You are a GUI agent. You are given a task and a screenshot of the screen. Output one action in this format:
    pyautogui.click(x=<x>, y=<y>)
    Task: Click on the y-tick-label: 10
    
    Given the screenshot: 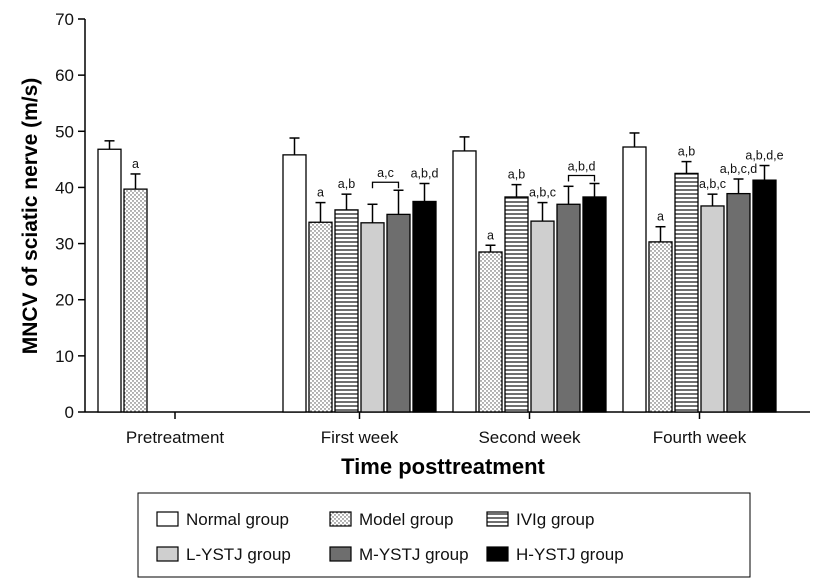 What is the action you would take?
    pyautogui.click(x=64, y=356)
    